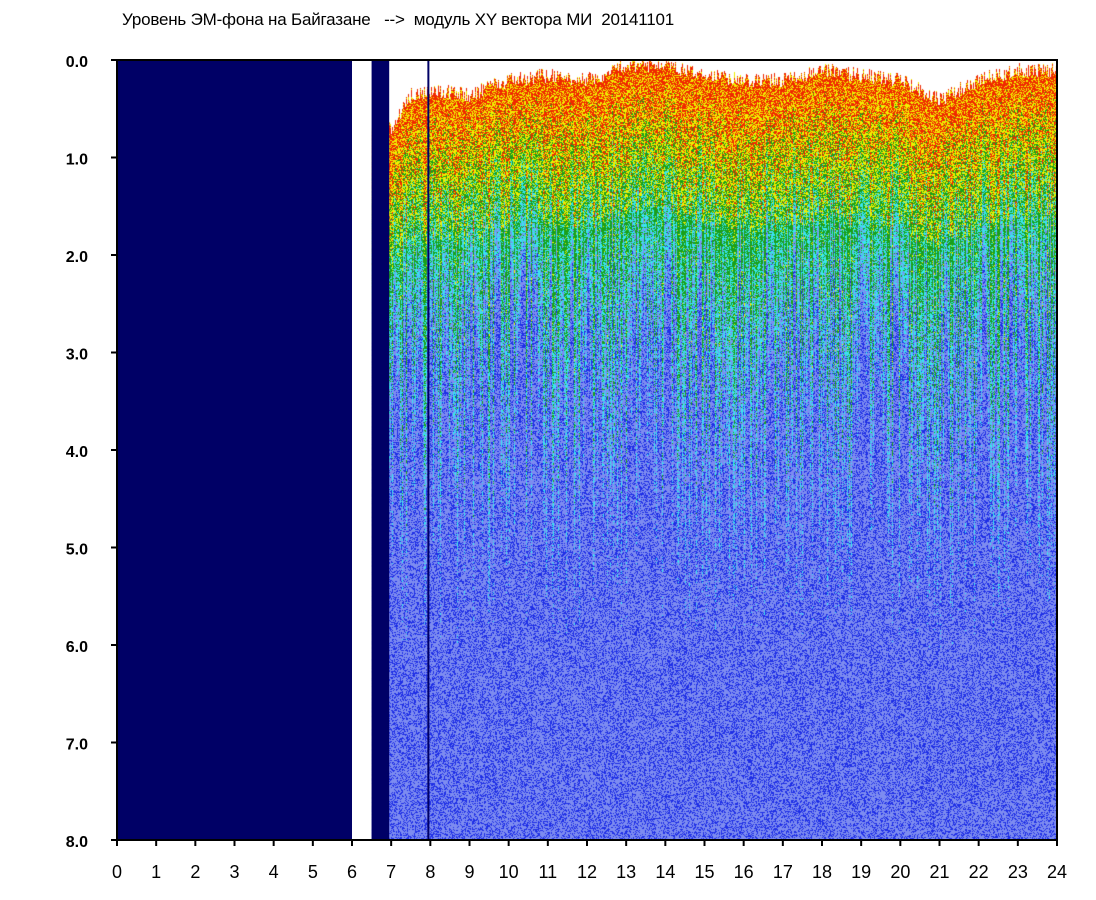 Image resolution: width=1096 pixels, height=900 pixels. What do you see at coordinates (195, 872) in the screenshot?
I see `x-tick-label: 2` at bounding box center [195, 872].